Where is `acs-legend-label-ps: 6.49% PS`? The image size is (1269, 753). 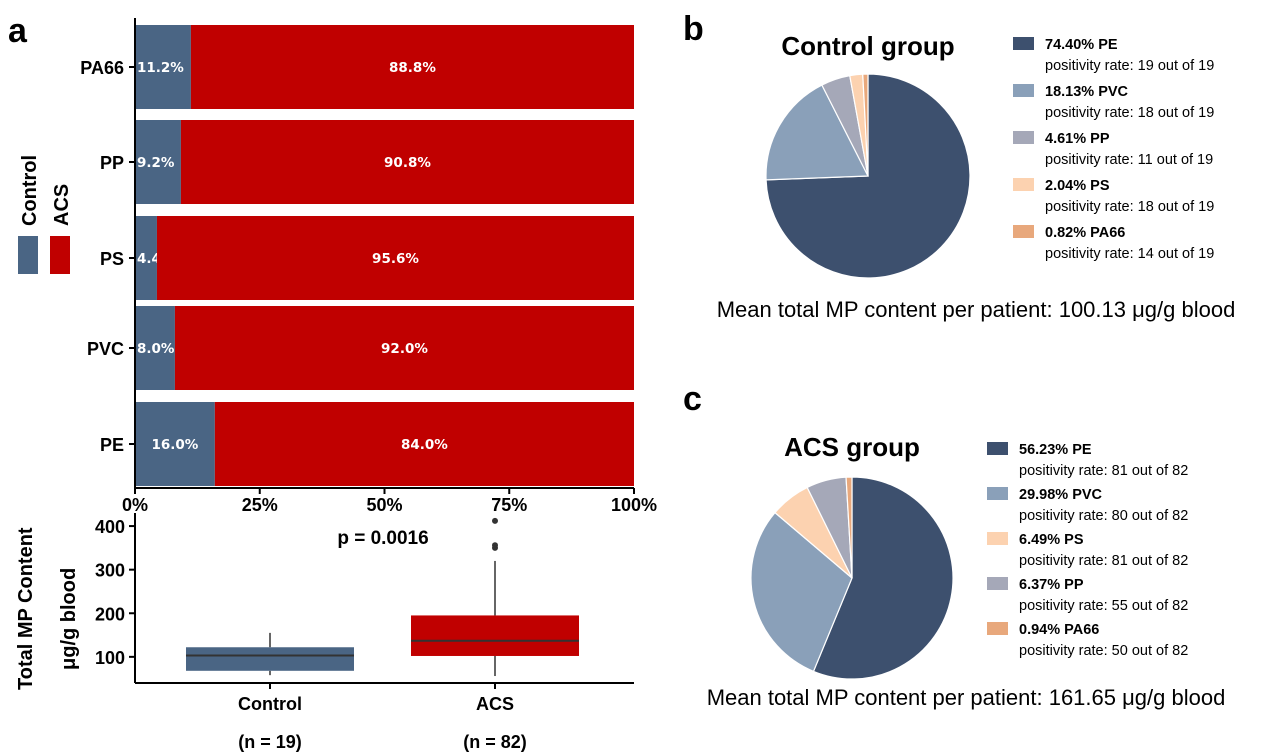 acs-legend-label-ps: 6.49% PS is located at coordinates (1051, 540).